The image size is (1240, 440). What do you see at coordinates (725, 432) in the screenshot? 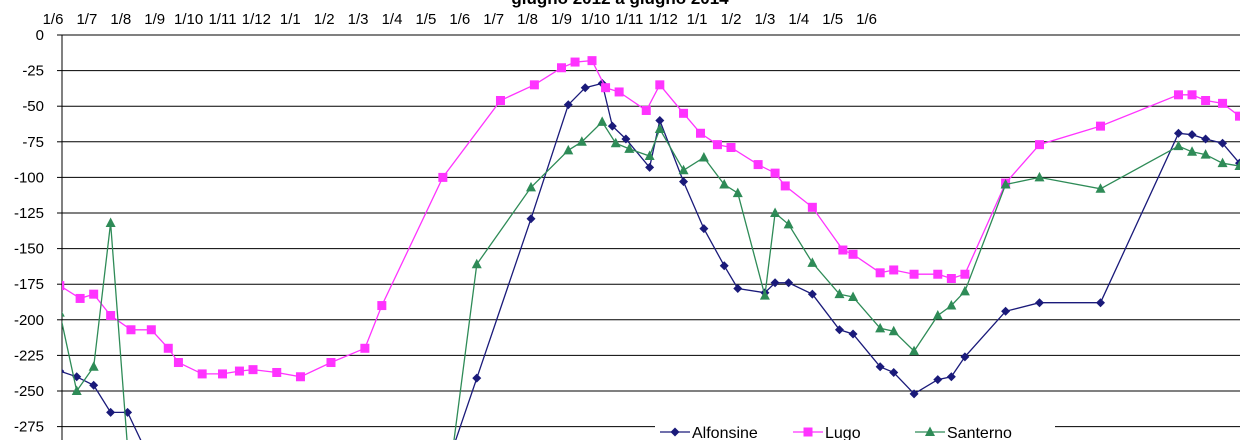
I see `legend-label: Alfonsine` at bounding box center [725, 432].